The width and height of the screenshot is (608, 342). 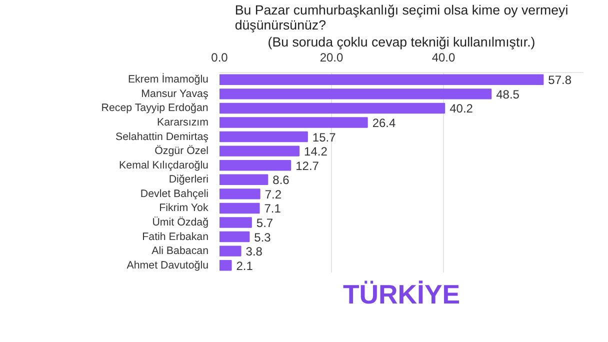 What do you see at coordinates (308, 165) in the screenshot?
I see `data-label: 12.7` at bounding box center [308, 165].